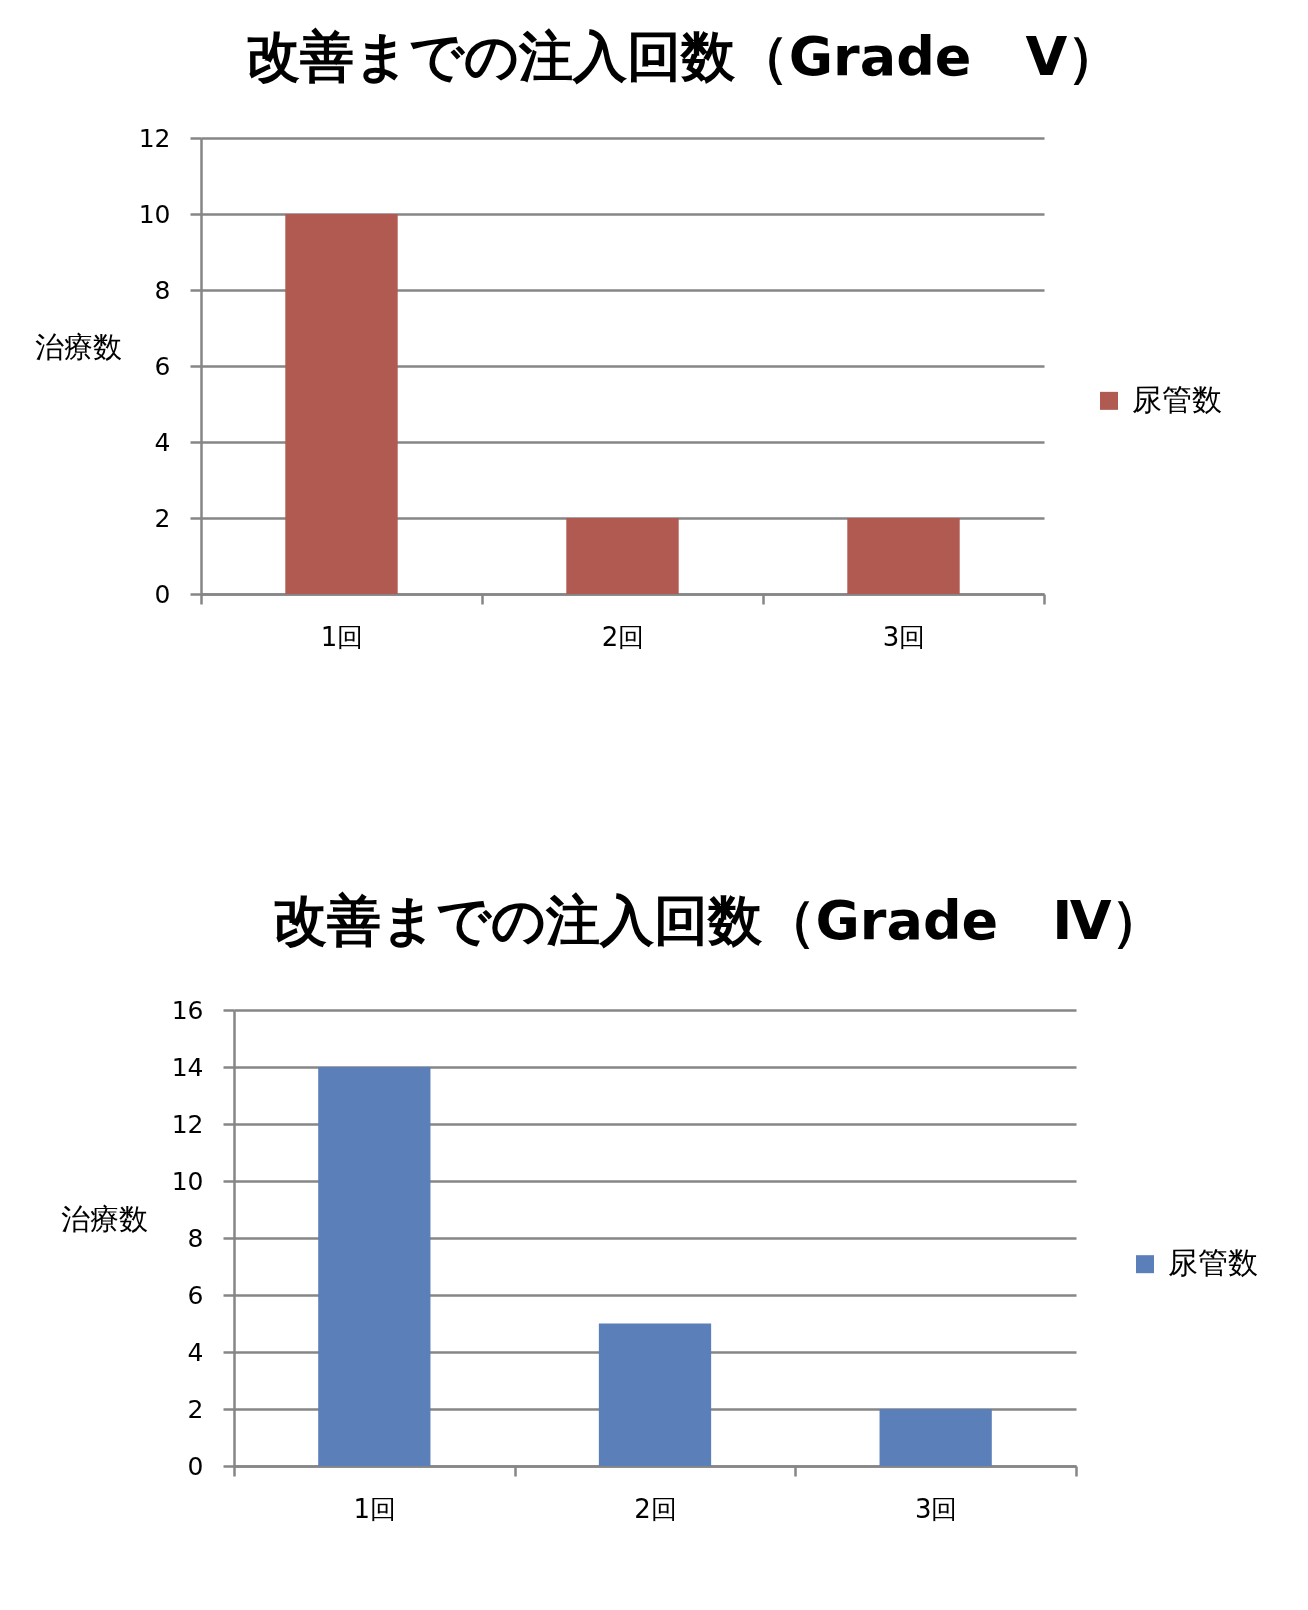 The width and height of the screenshot is (1308, 1610). What do you see at coordinates (683, 56) in the screenshot?
I see `chart-title: 改善までの注入回数（Grade Ⅴ）` at bounding box center [683, 56].